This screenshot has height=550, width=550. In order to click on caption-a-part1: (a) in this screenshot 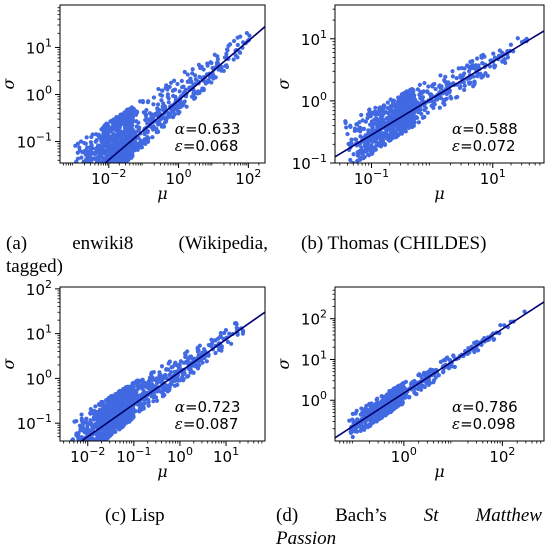, I will do `click(17, 243)`.